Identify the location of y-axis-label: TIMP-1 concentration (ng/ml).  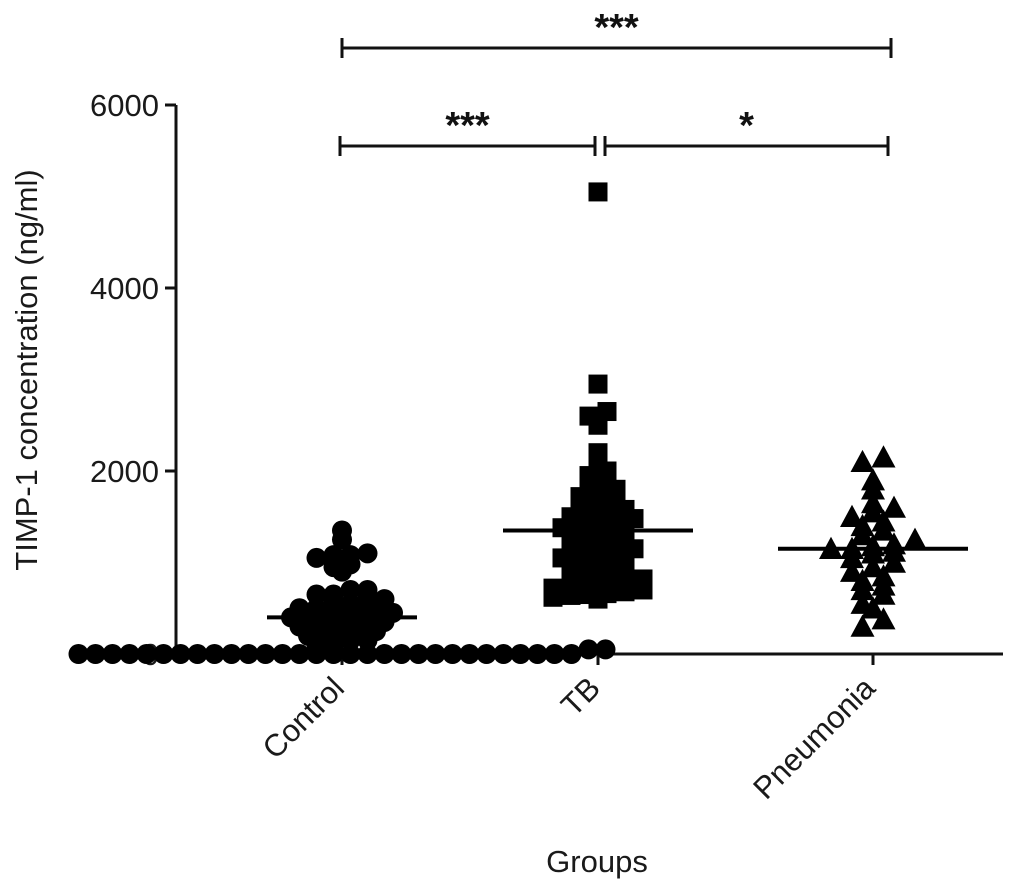
(26, 369).